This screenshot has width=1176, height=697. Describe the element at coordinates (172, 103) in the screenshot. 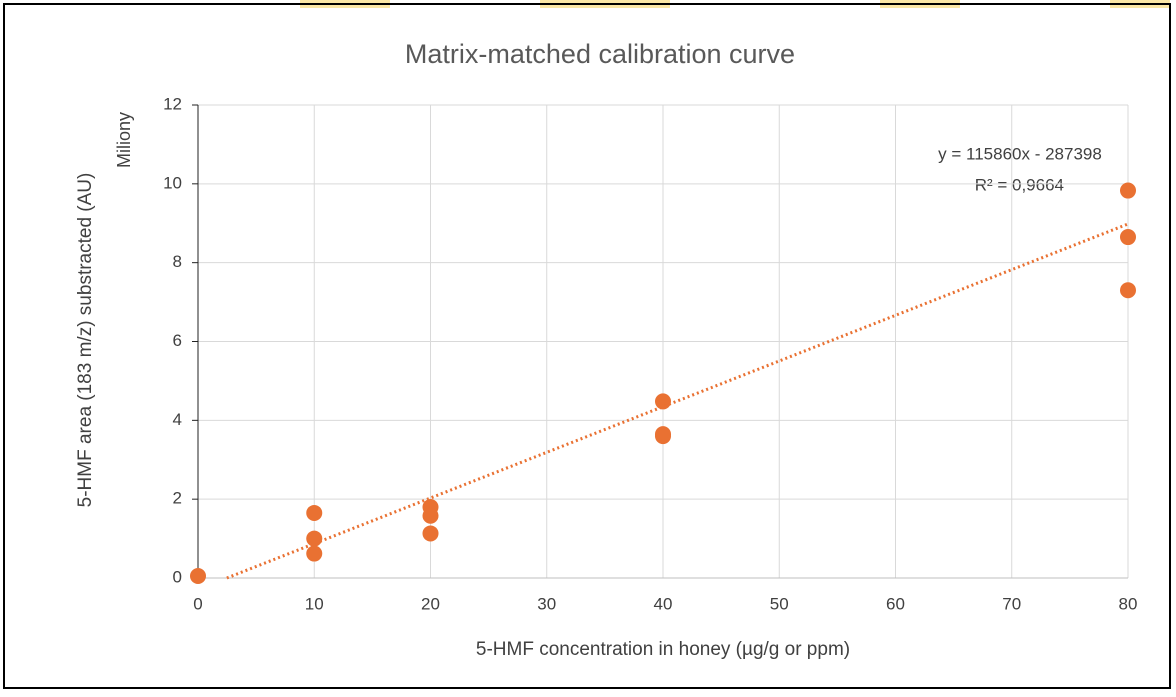

I see `y-tick-label: 12` at that location.